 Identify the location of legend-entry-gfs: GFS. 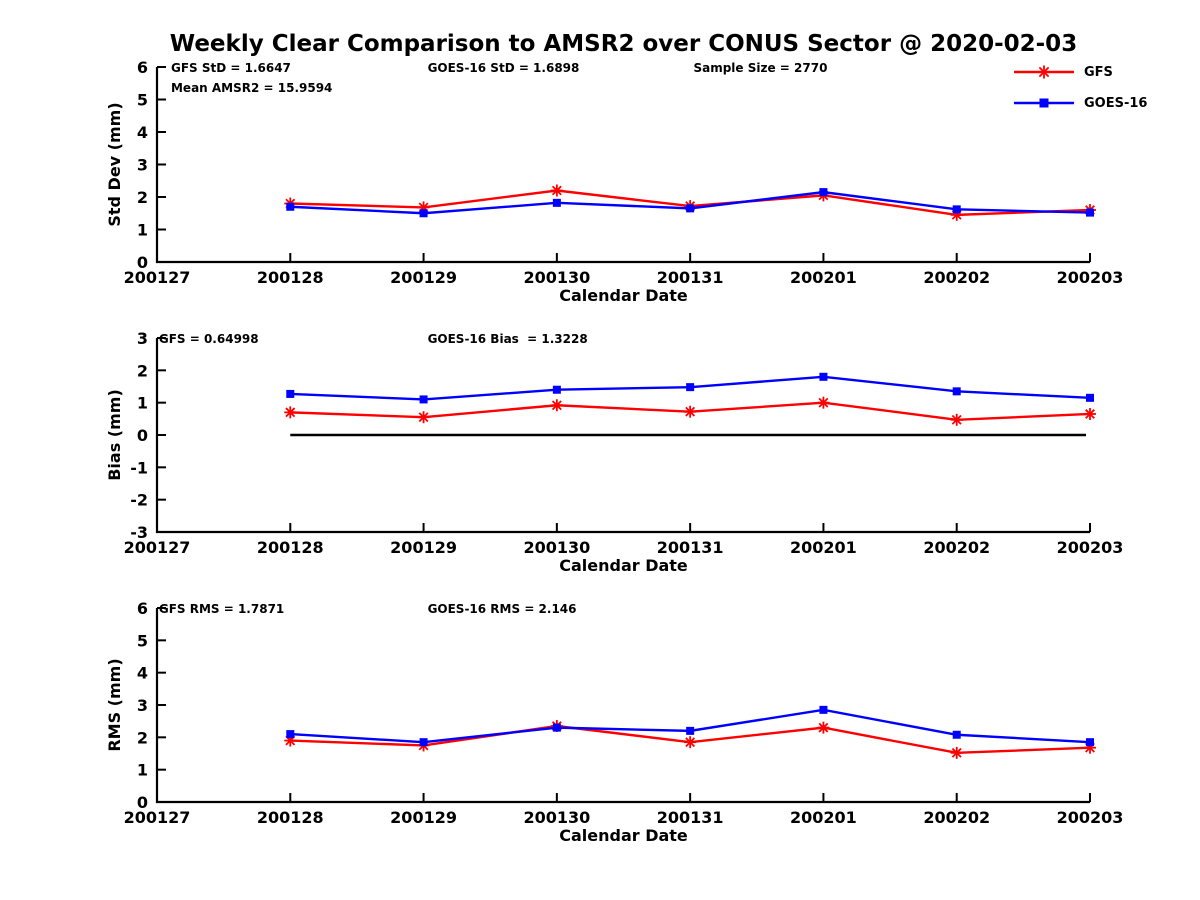
(1079, 72).